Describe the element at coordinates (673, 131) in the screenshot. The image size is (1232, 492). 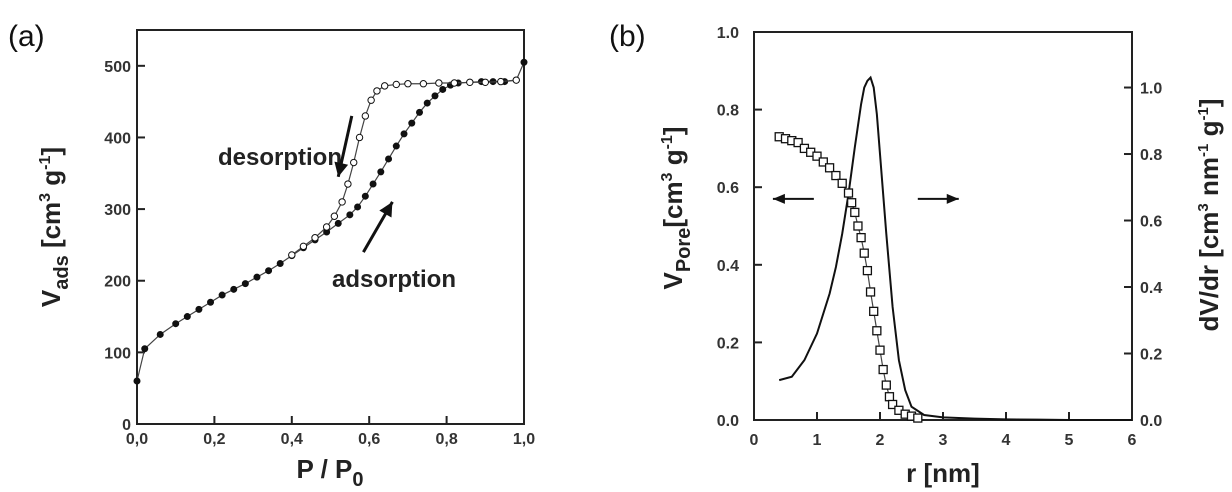
I see `panel-b-y-axis-title-close: ]` at that location.